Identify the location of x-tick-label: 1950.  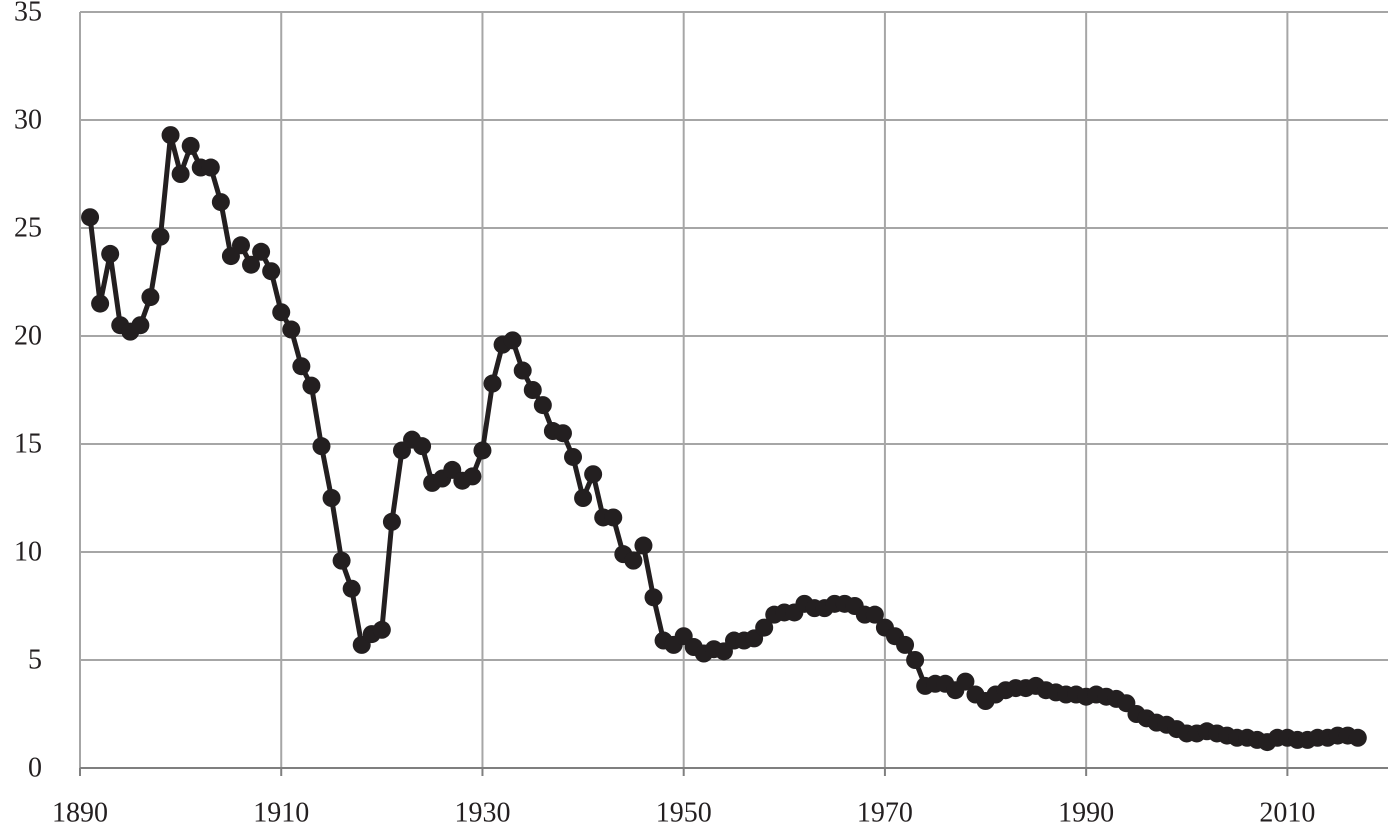
(684, 812).